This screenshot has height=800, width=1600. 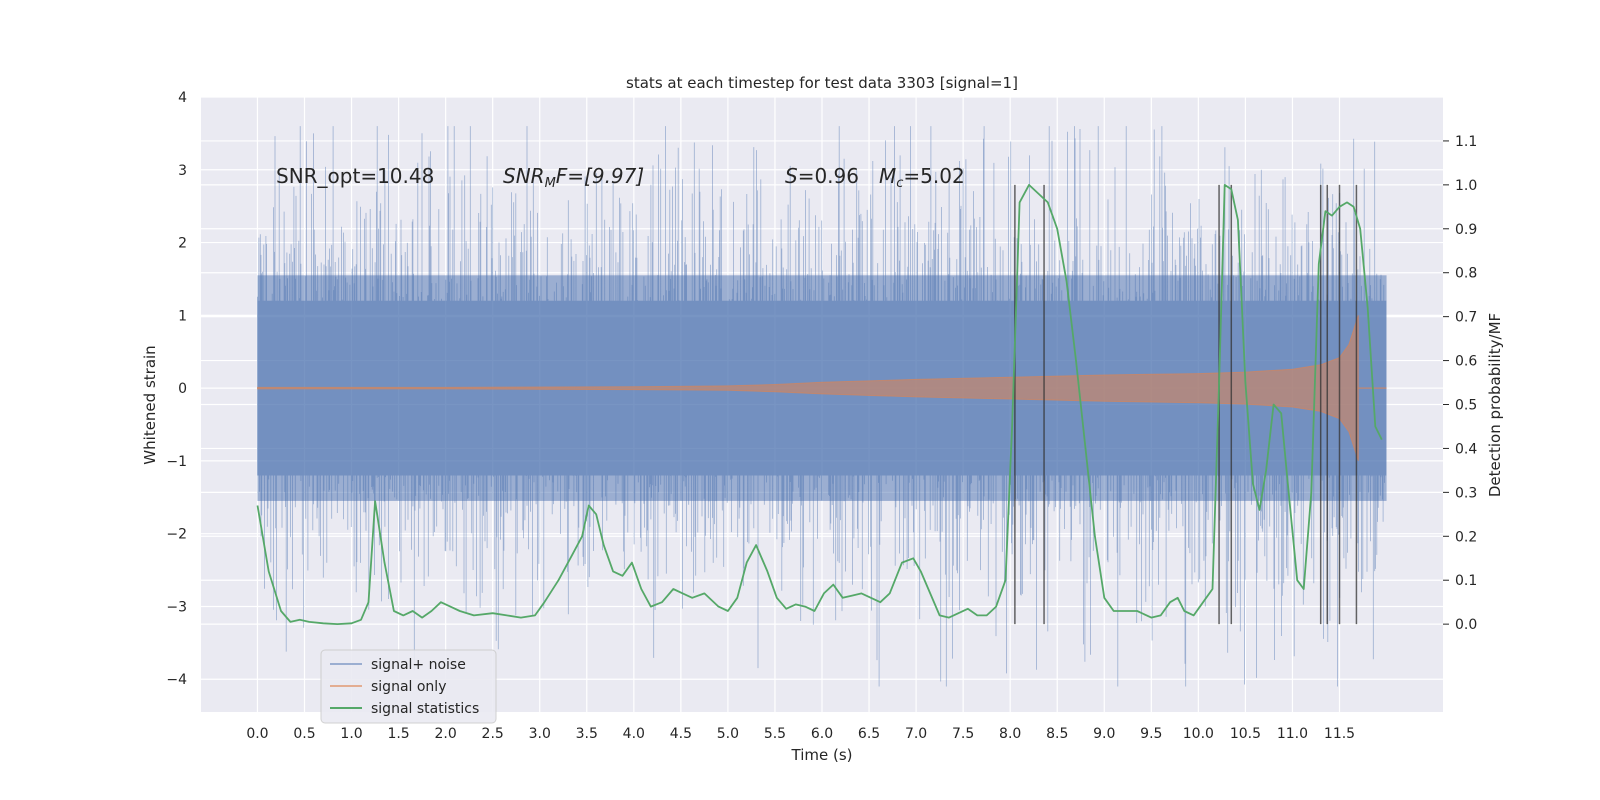 What do you see at coordinates (1466, 493) in the screenshot?
I see `y-right-tick-label: 0.3` at bounding box center [1466, 493].